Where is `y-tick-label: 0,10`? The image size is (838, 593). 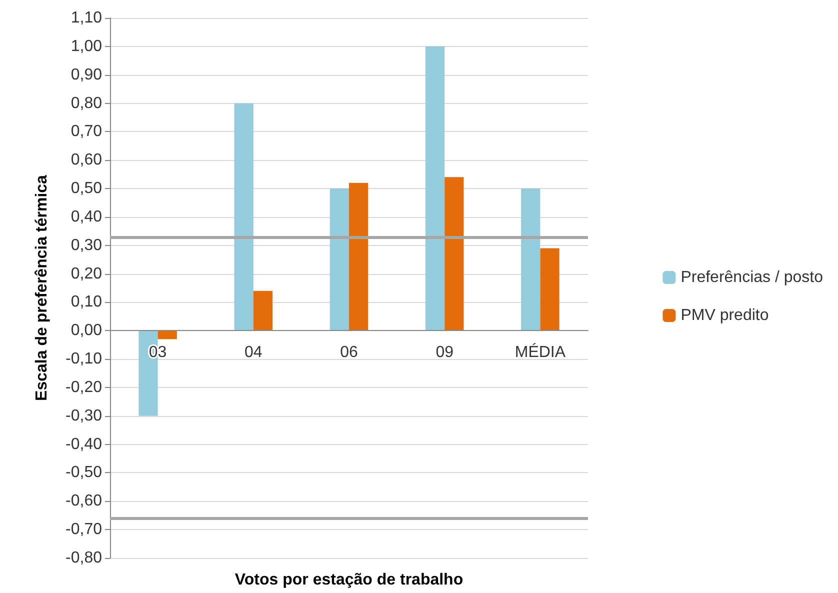 y-tick-label: 0,10 is located at coordinates (86, 302).